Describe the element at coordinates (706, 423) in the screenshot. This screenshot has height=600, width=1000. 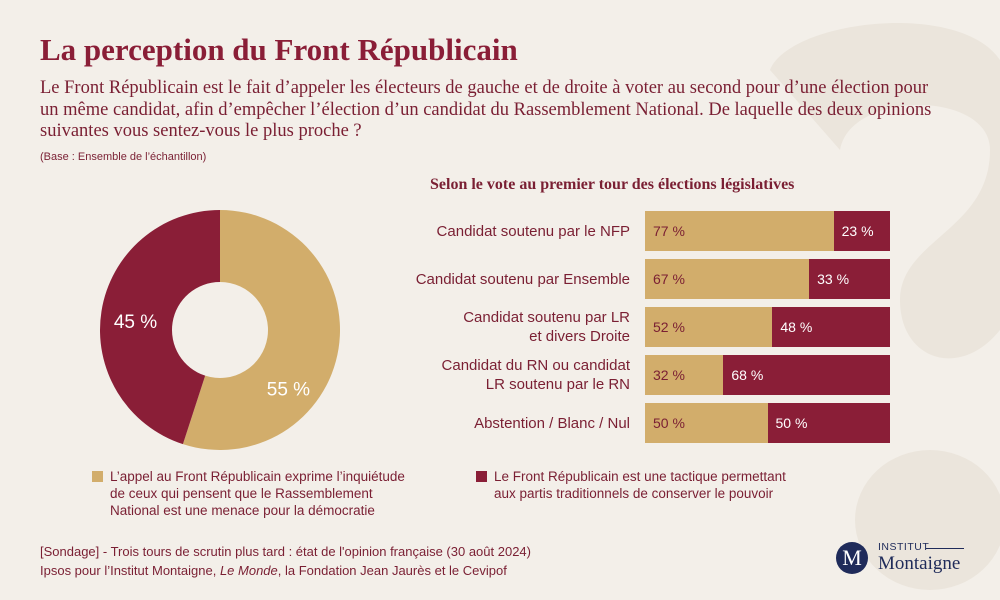
I see `bar-segment-gold: 50 %` at that location.